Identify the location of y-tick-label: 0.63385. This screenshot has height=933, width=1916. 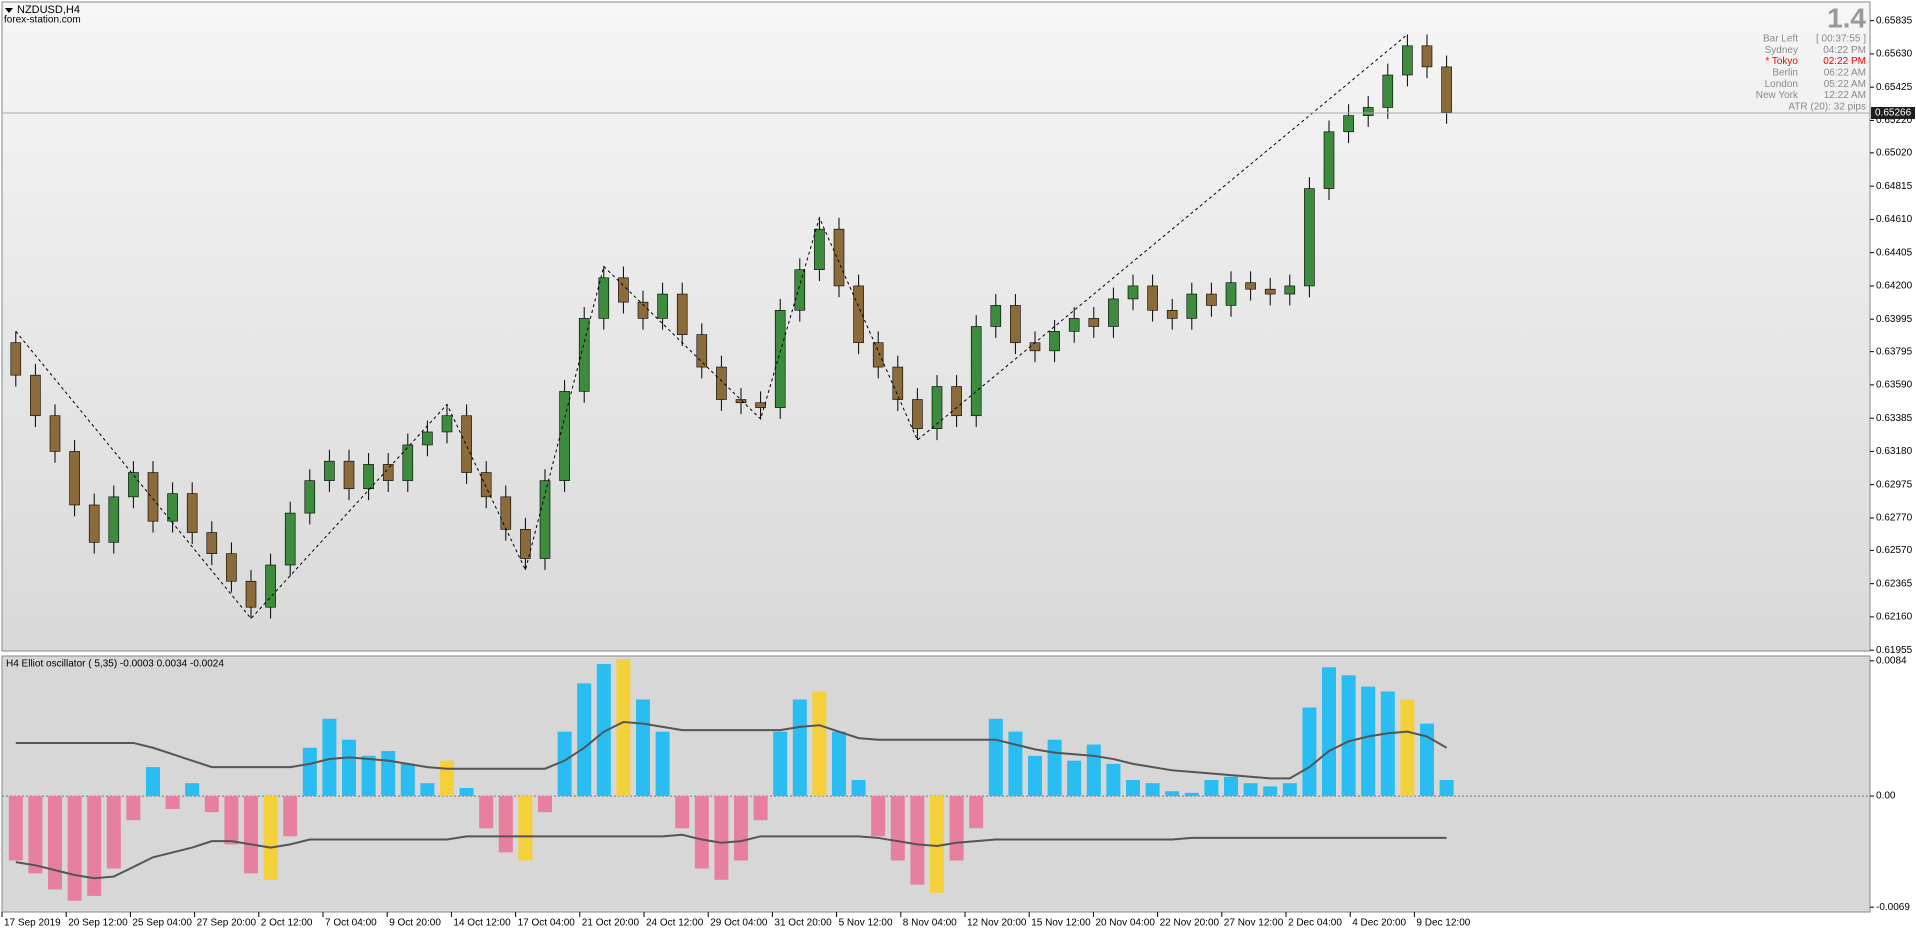
(1894, 418).